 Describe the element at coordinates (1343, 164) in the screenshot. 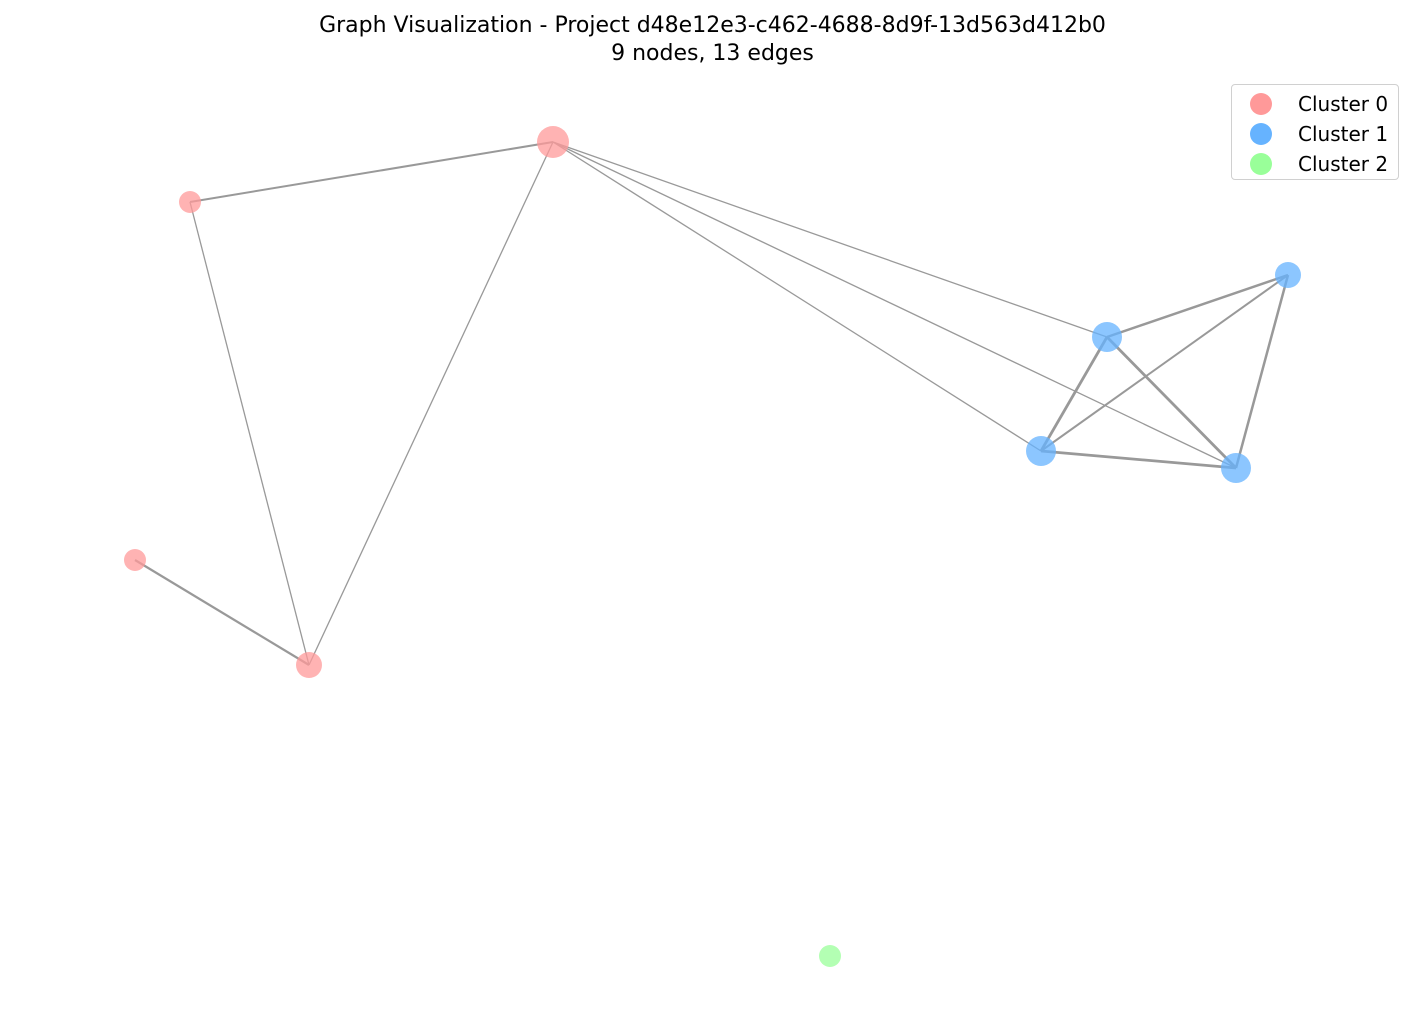

I see `legend-label-cluster-2: Cluster 2` at that location.